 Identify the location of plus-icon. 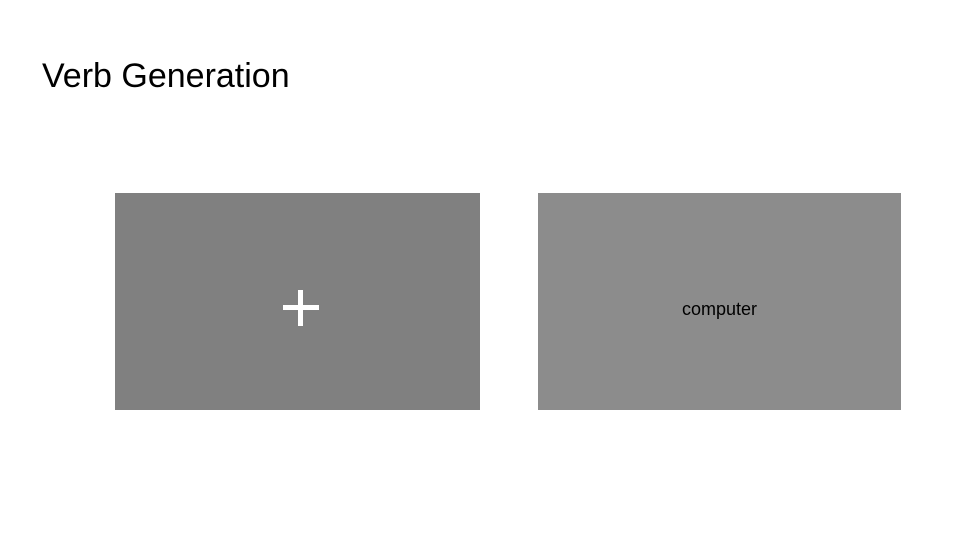
(300, 307).